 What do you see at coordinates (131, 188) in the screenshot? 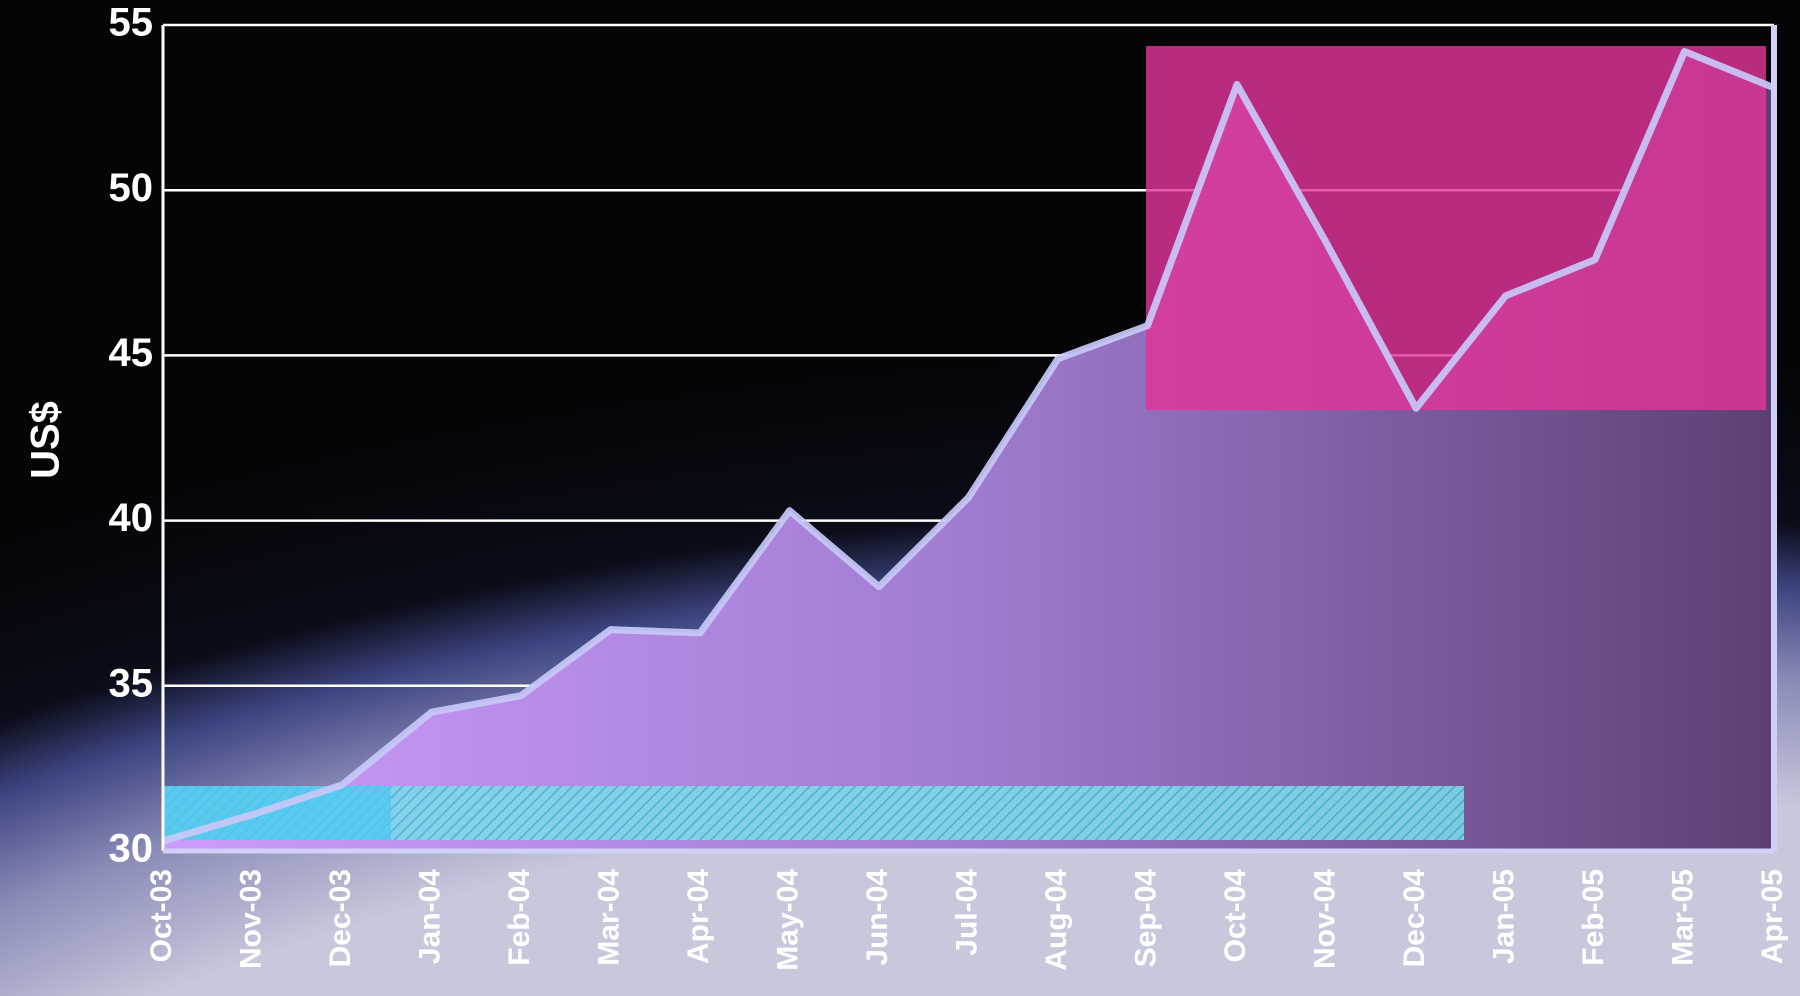
I see `y-tick-label: 50` at bounding box center [131, 188].